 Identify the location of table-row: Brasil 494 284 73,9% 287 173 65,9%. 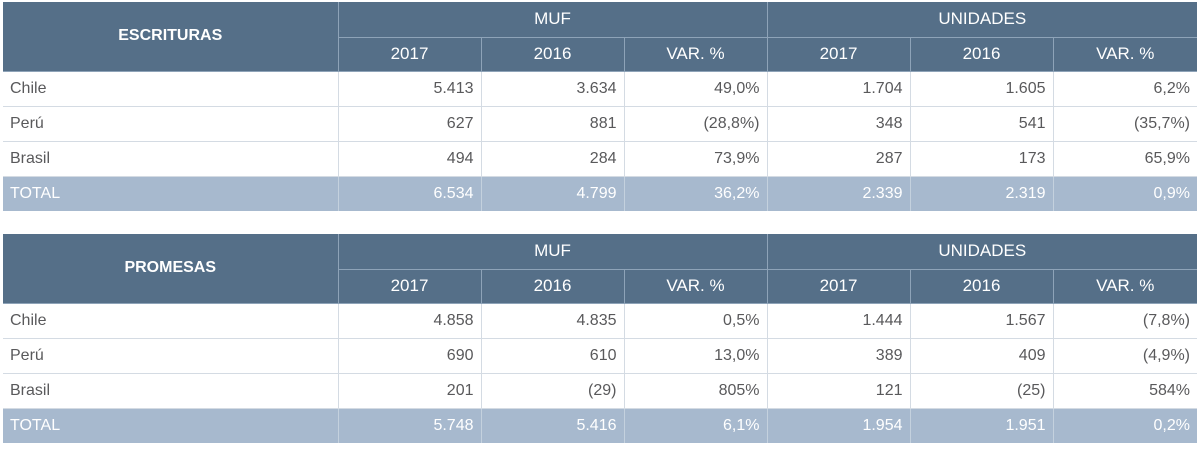
(600, 159).